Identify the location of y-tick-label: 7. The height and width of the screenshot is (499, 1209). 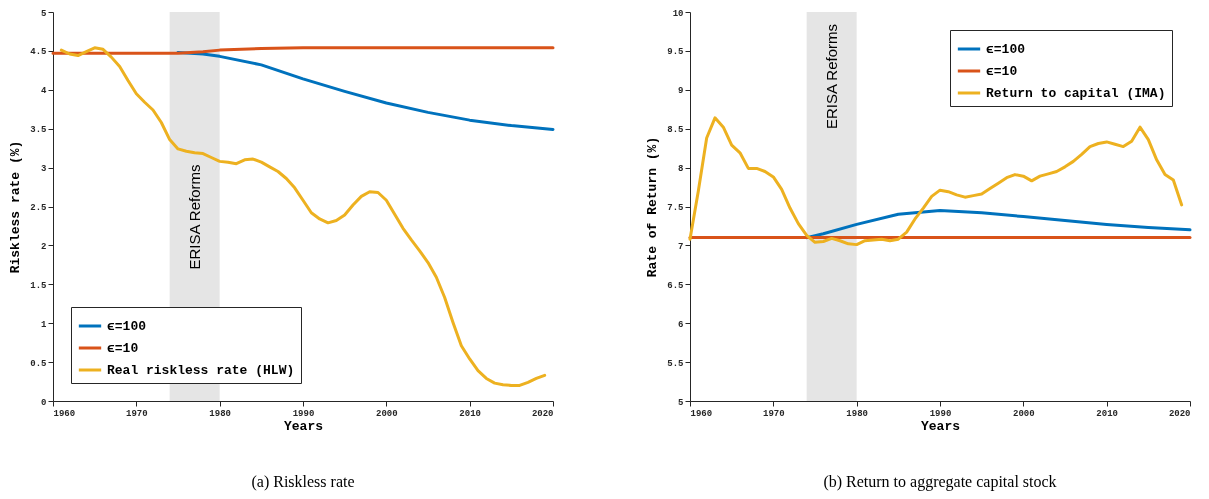
(681, 246).